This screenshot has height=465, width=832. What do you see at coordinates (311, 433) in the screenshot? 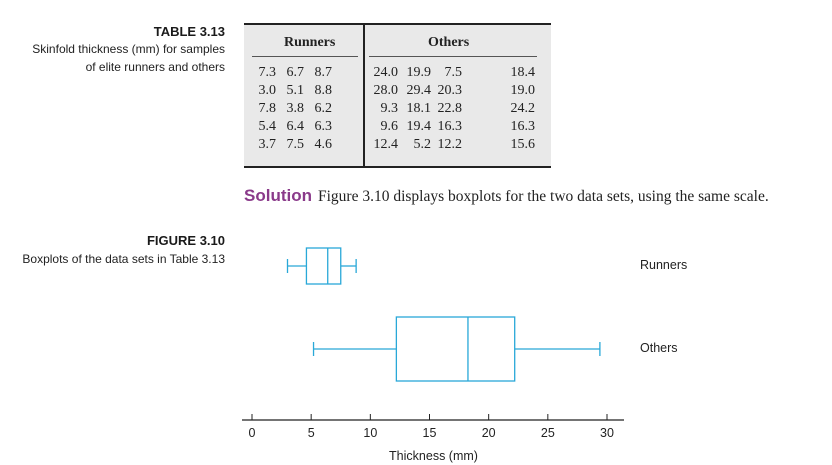
I see `x-tick-label: 5` at bounding box center [311, 433].